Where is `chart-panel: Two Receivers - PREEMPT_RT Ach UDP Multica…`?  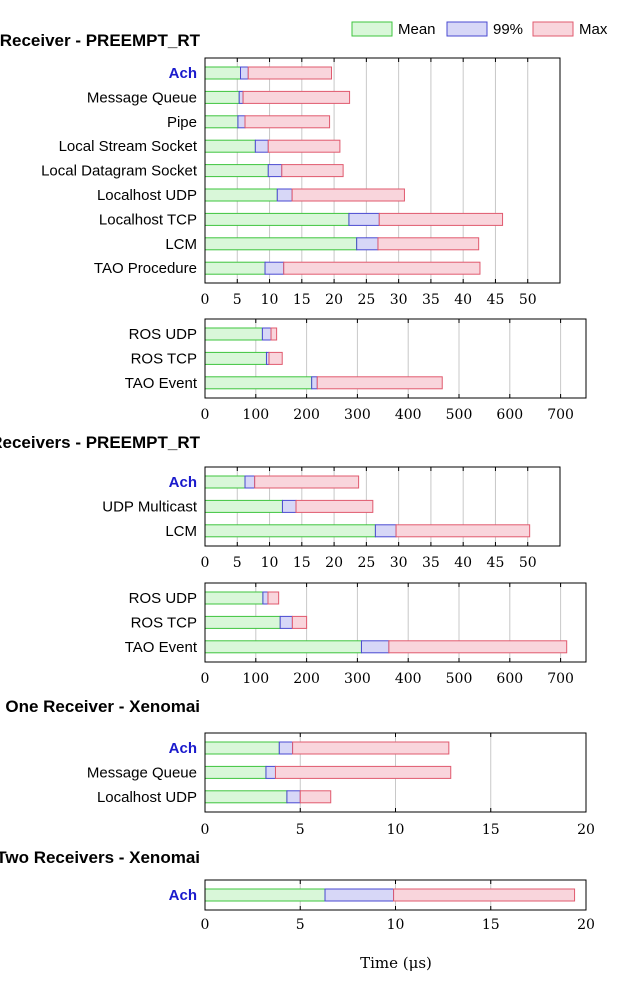
chart-panel: Two Receivers - PREEMPT_RT Ach UDP Multica… is located at coordinates (280, 502).